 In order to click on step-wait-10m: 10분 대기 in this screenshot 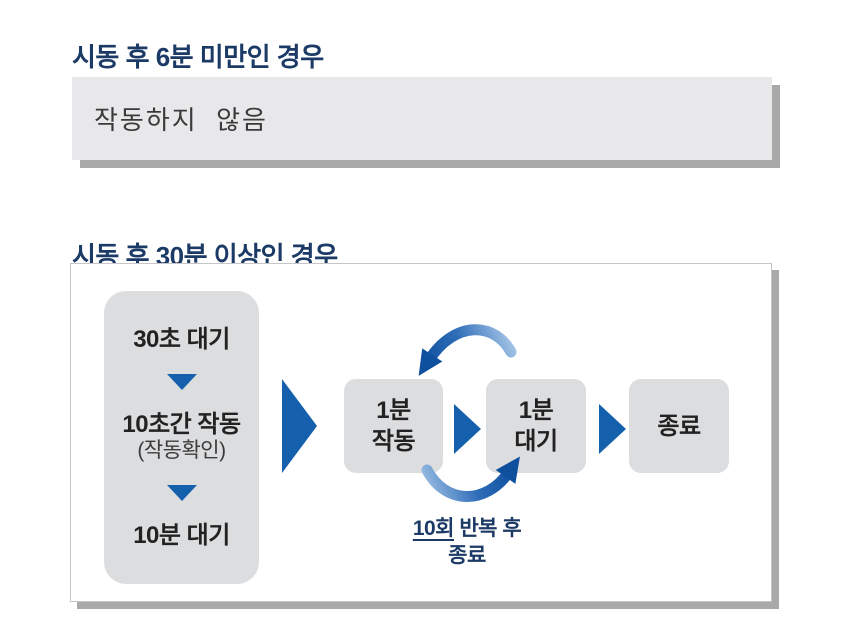, I will do `click(181, 535)`.